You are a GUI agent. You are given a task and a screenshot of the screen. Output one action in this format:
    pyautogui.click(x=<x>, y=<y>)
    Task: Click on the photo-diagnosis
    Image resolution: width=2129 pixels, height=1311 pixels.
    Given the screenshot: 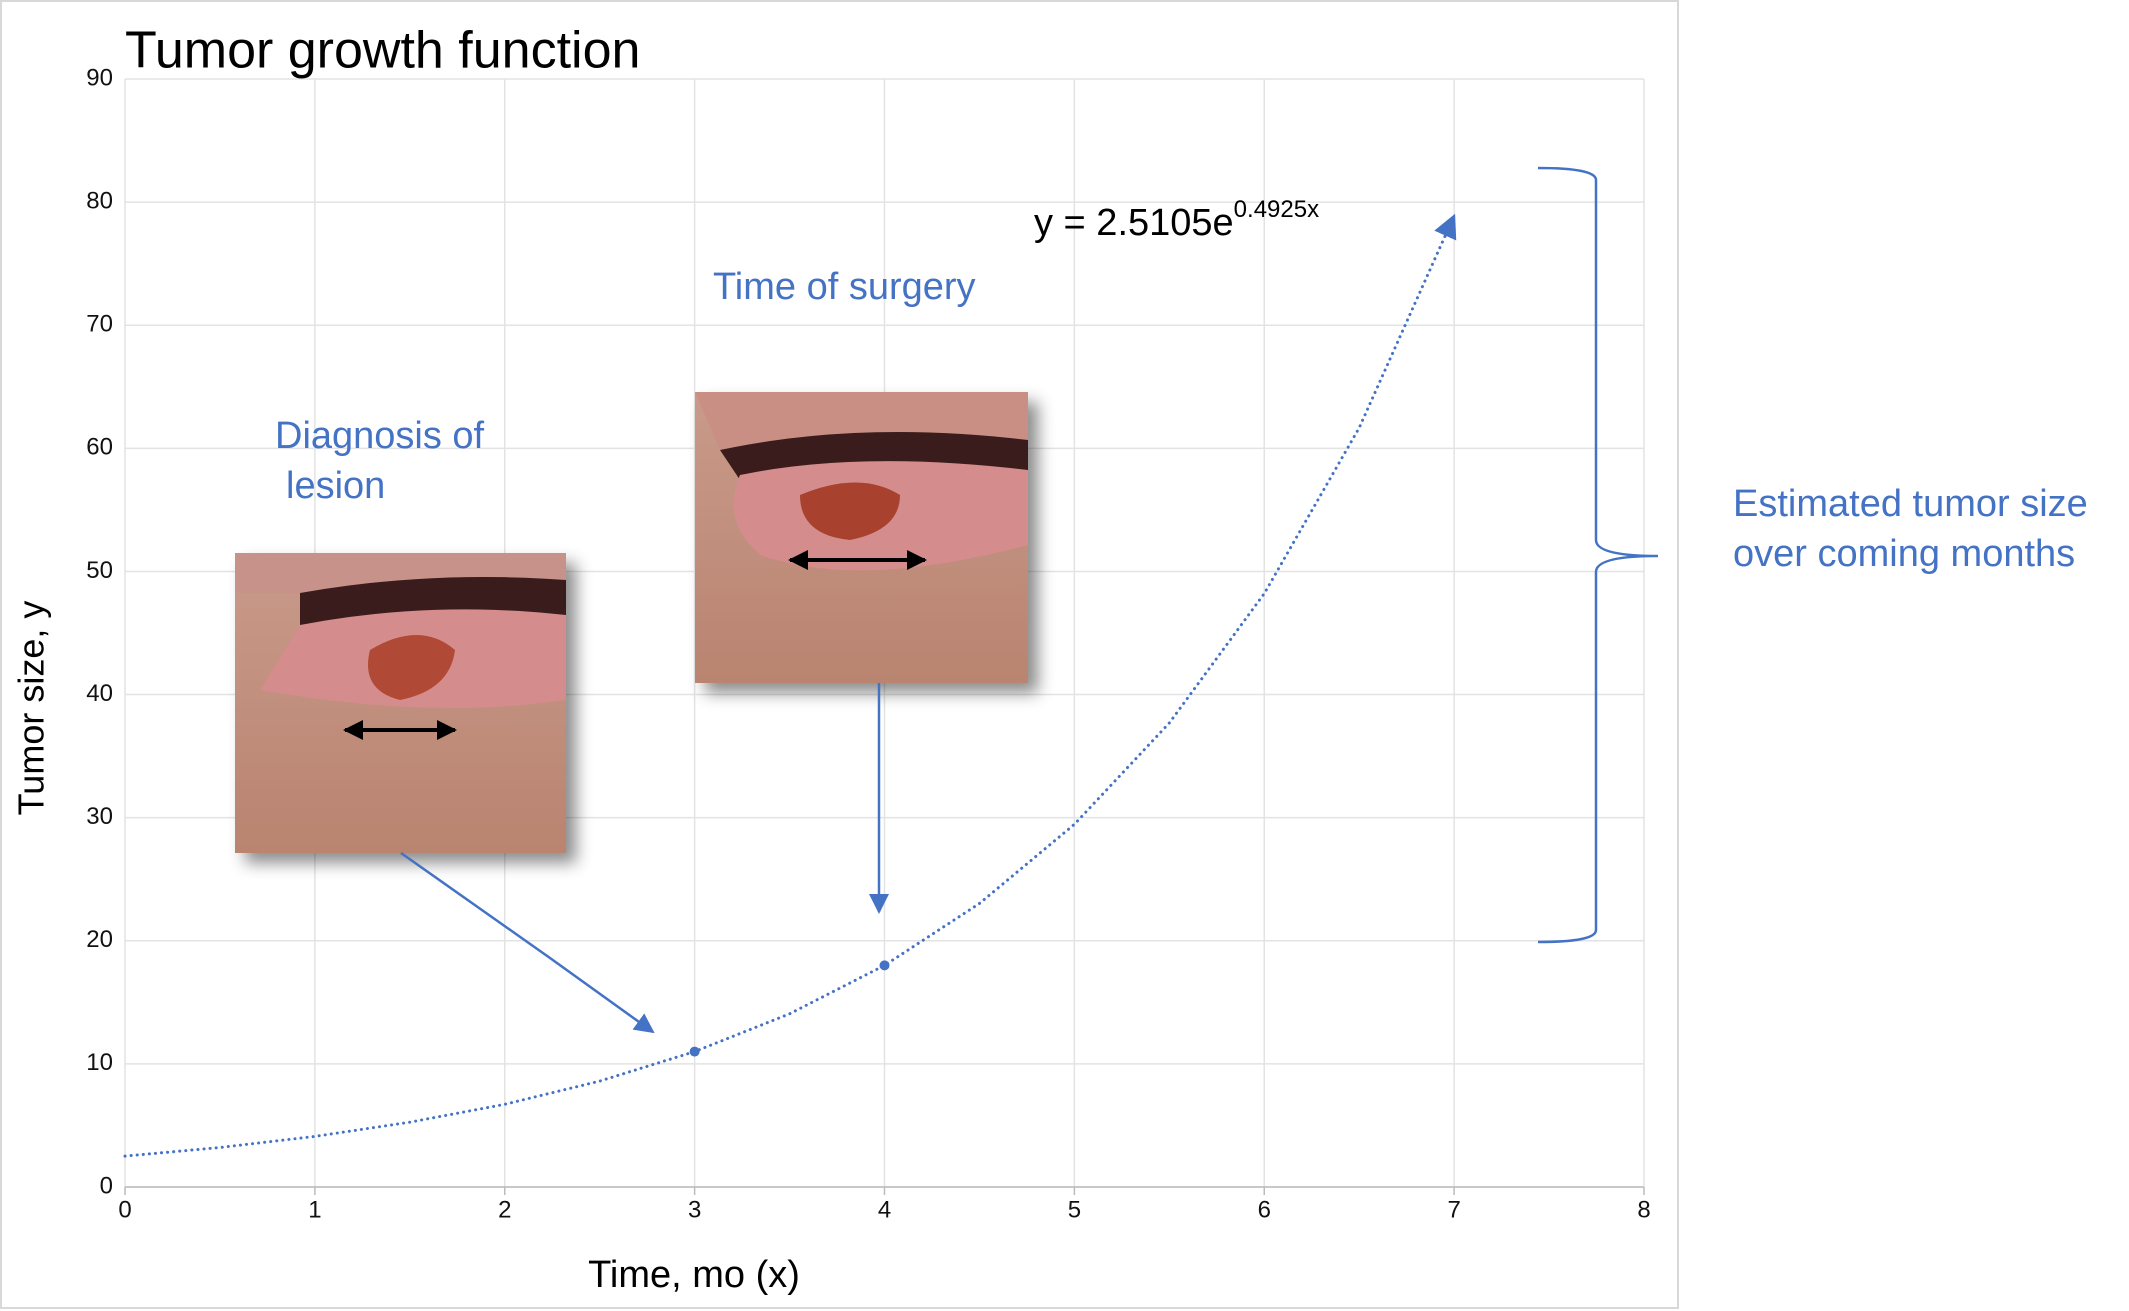 What is the action you would take?
    pyautogui.click(x=400, y=703)
    